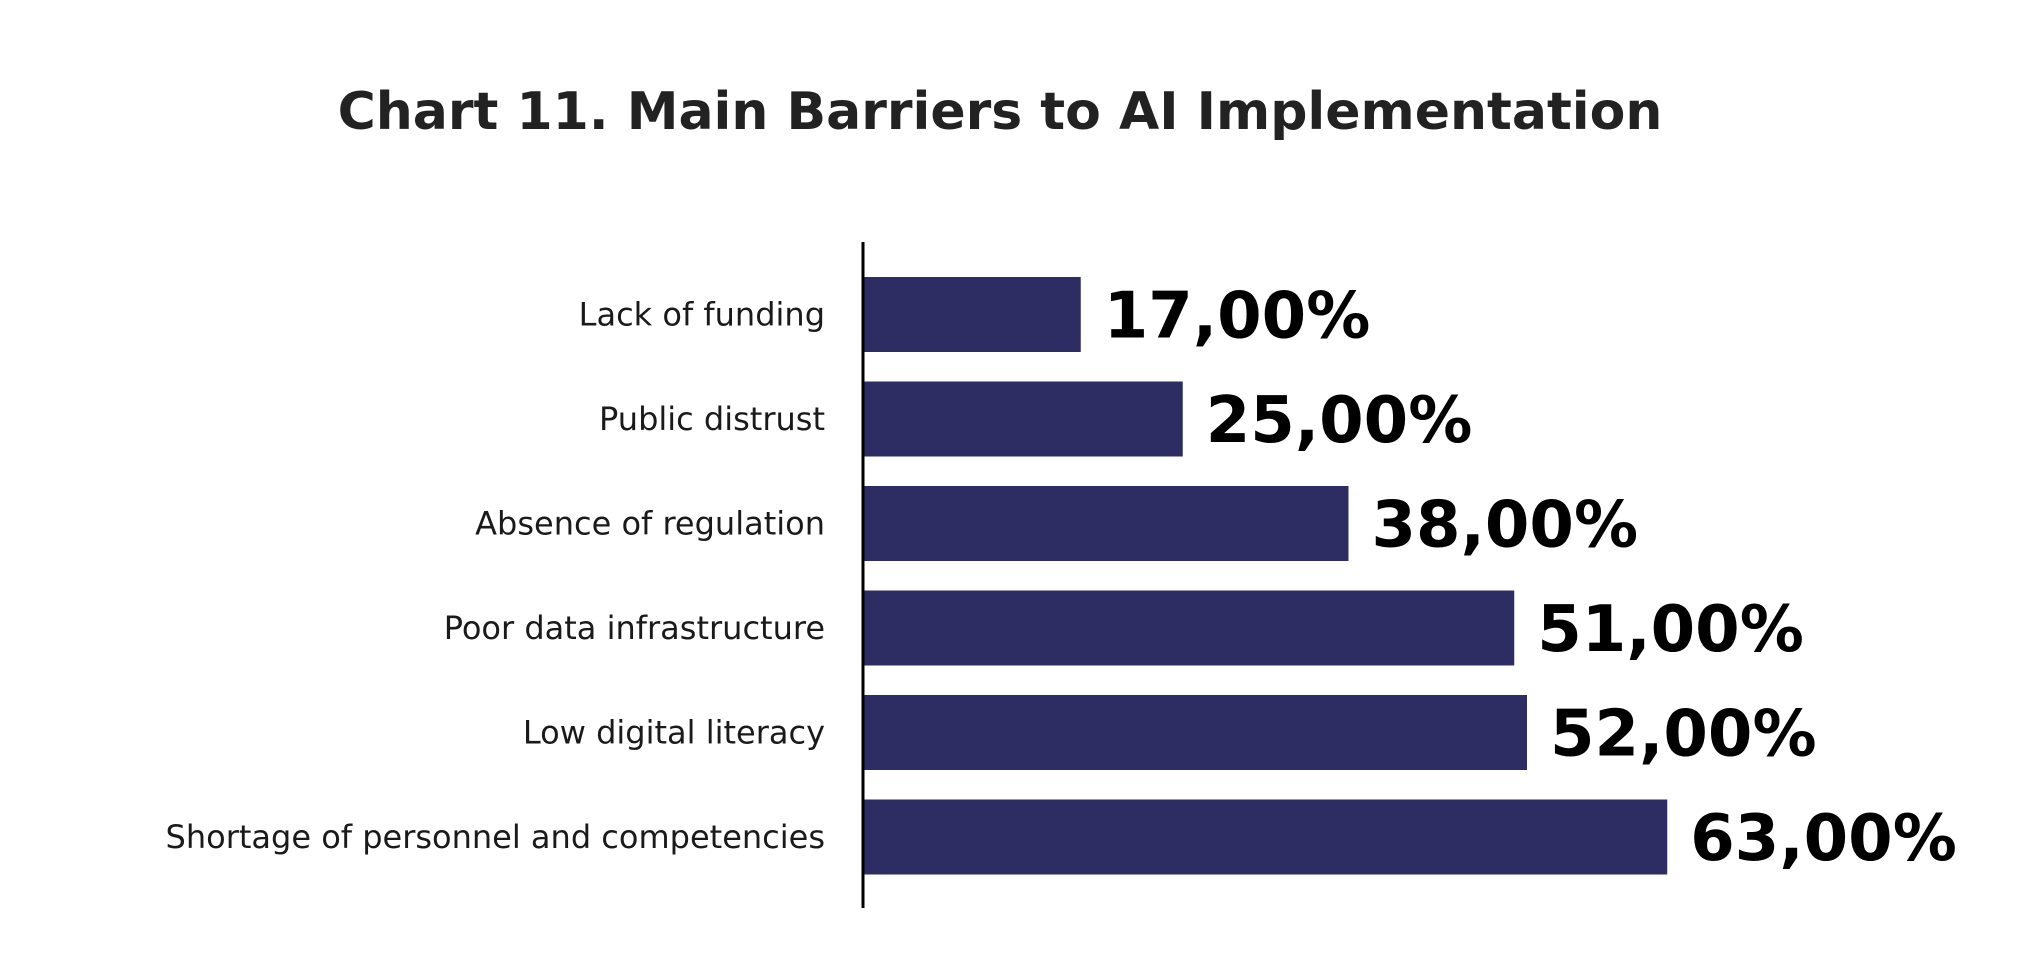 The image size is (2032, 973). Describe the element at coordinates (1670, 630) in the screenshot. I see `value-label: 51,00%` at that location.